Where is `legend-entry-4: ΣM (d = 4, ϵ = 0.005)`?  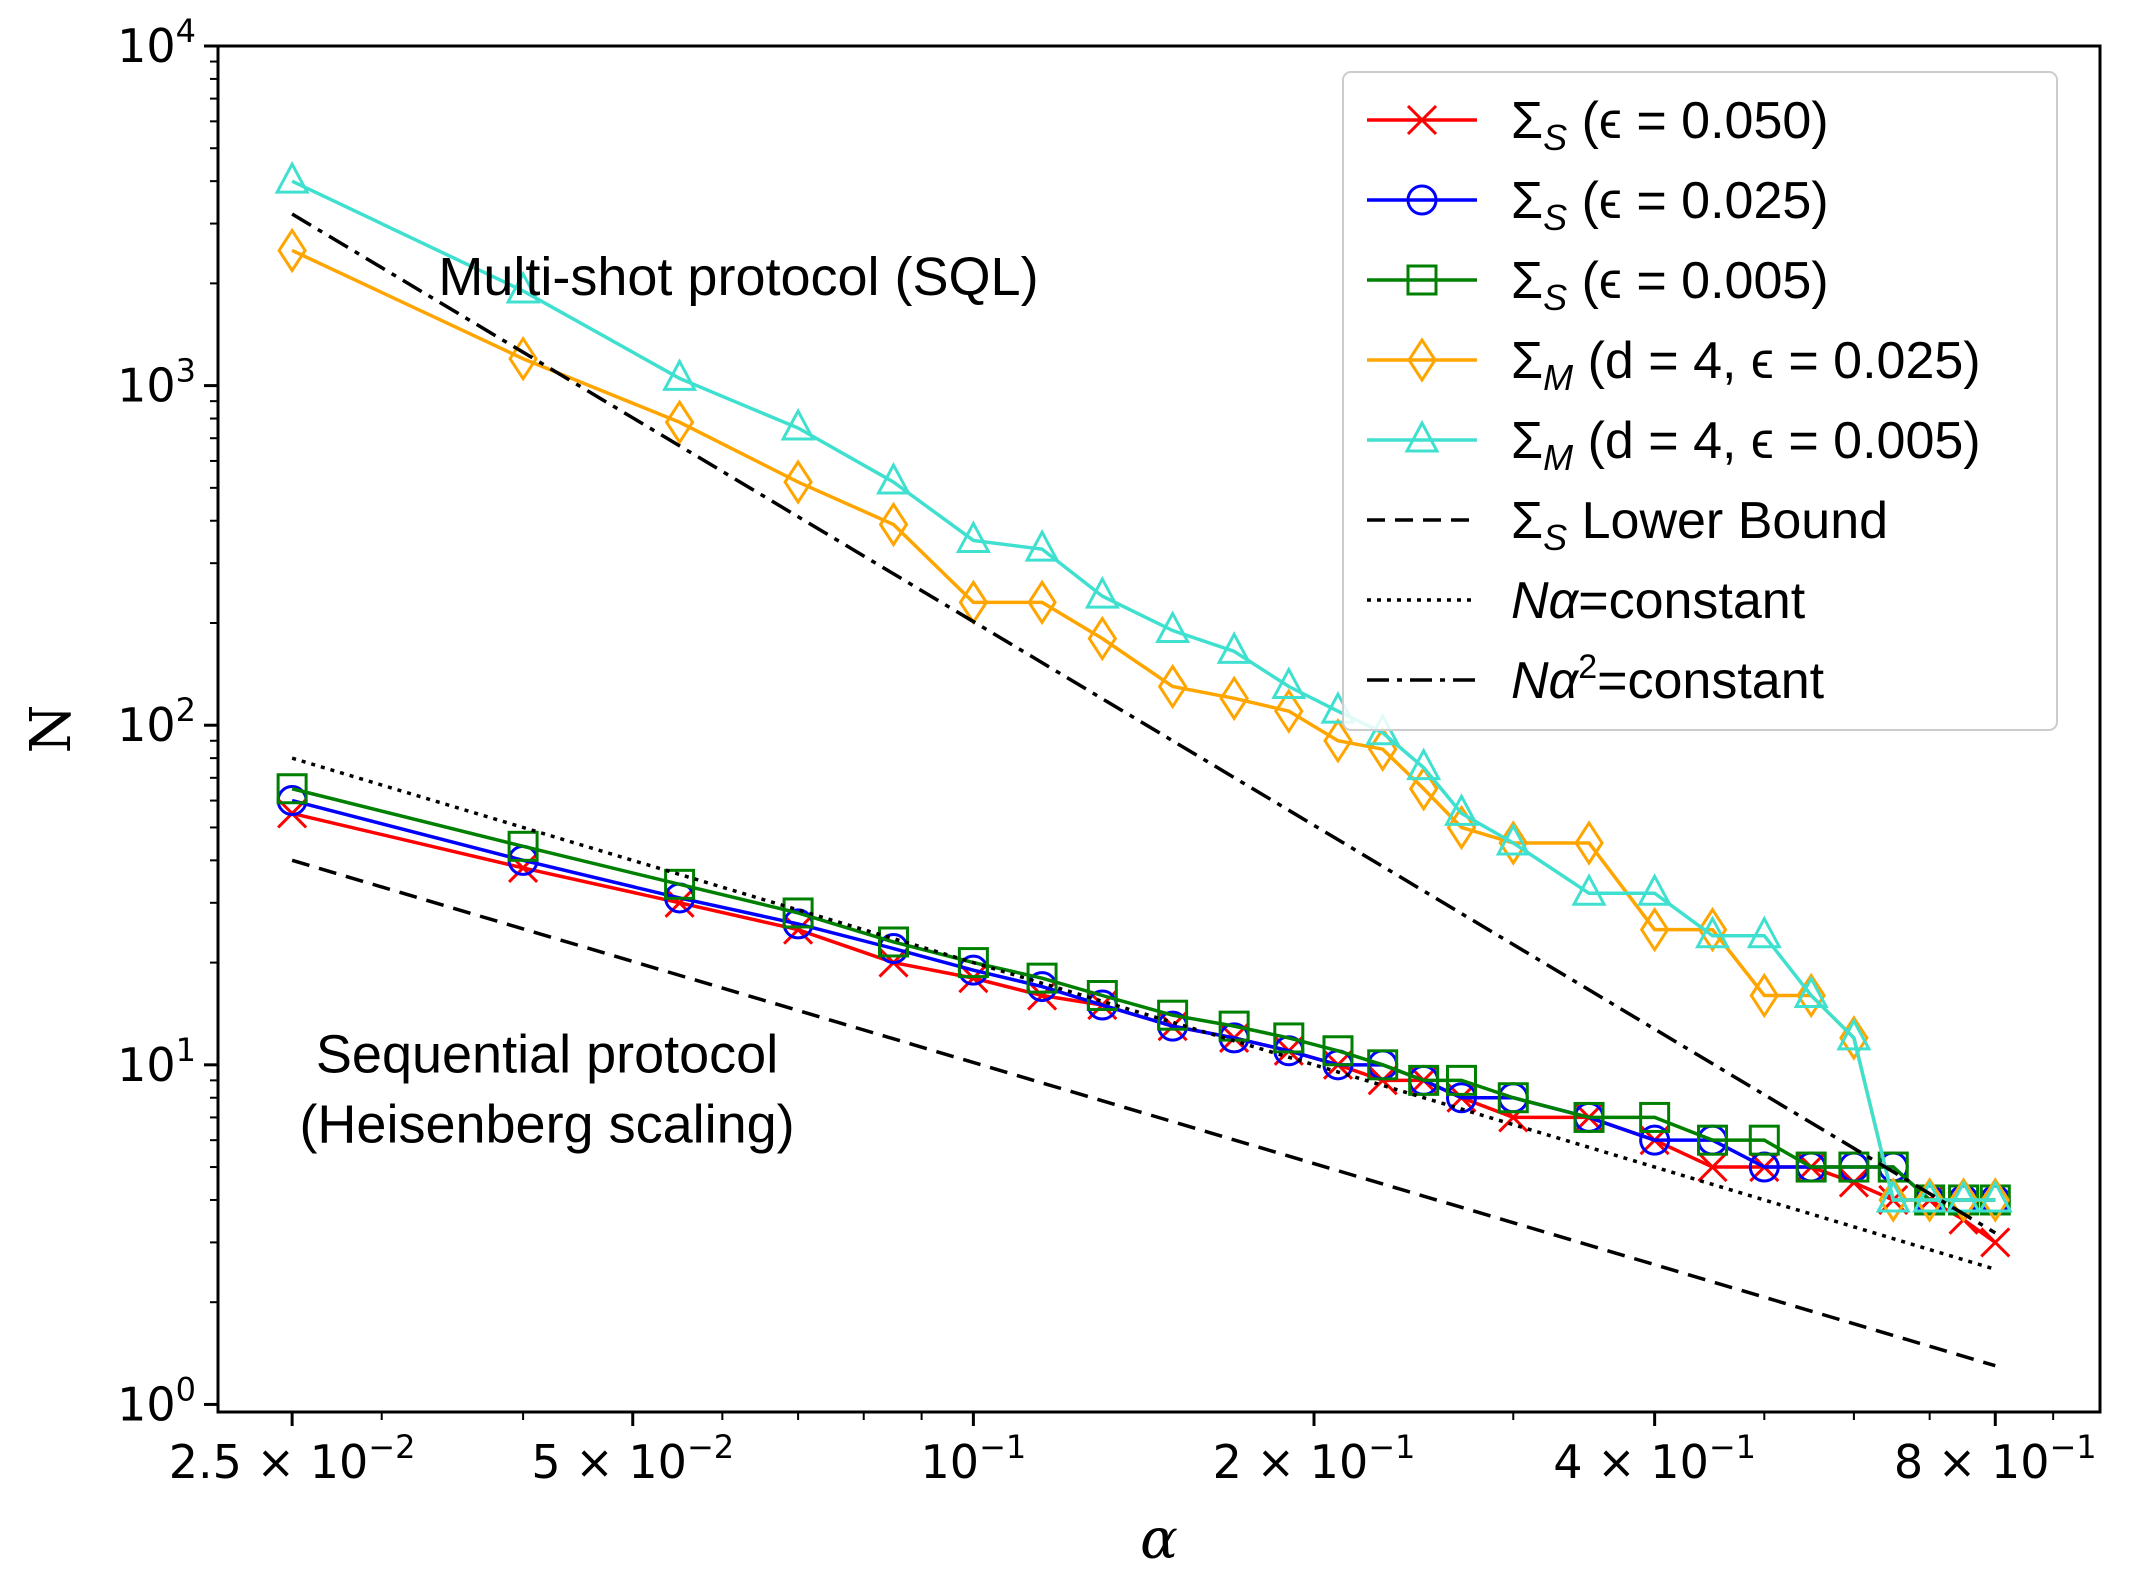
legend-entry-4: ΣM (d = 4, ϵ = 0.005) is located at coordinates (1674, 445).